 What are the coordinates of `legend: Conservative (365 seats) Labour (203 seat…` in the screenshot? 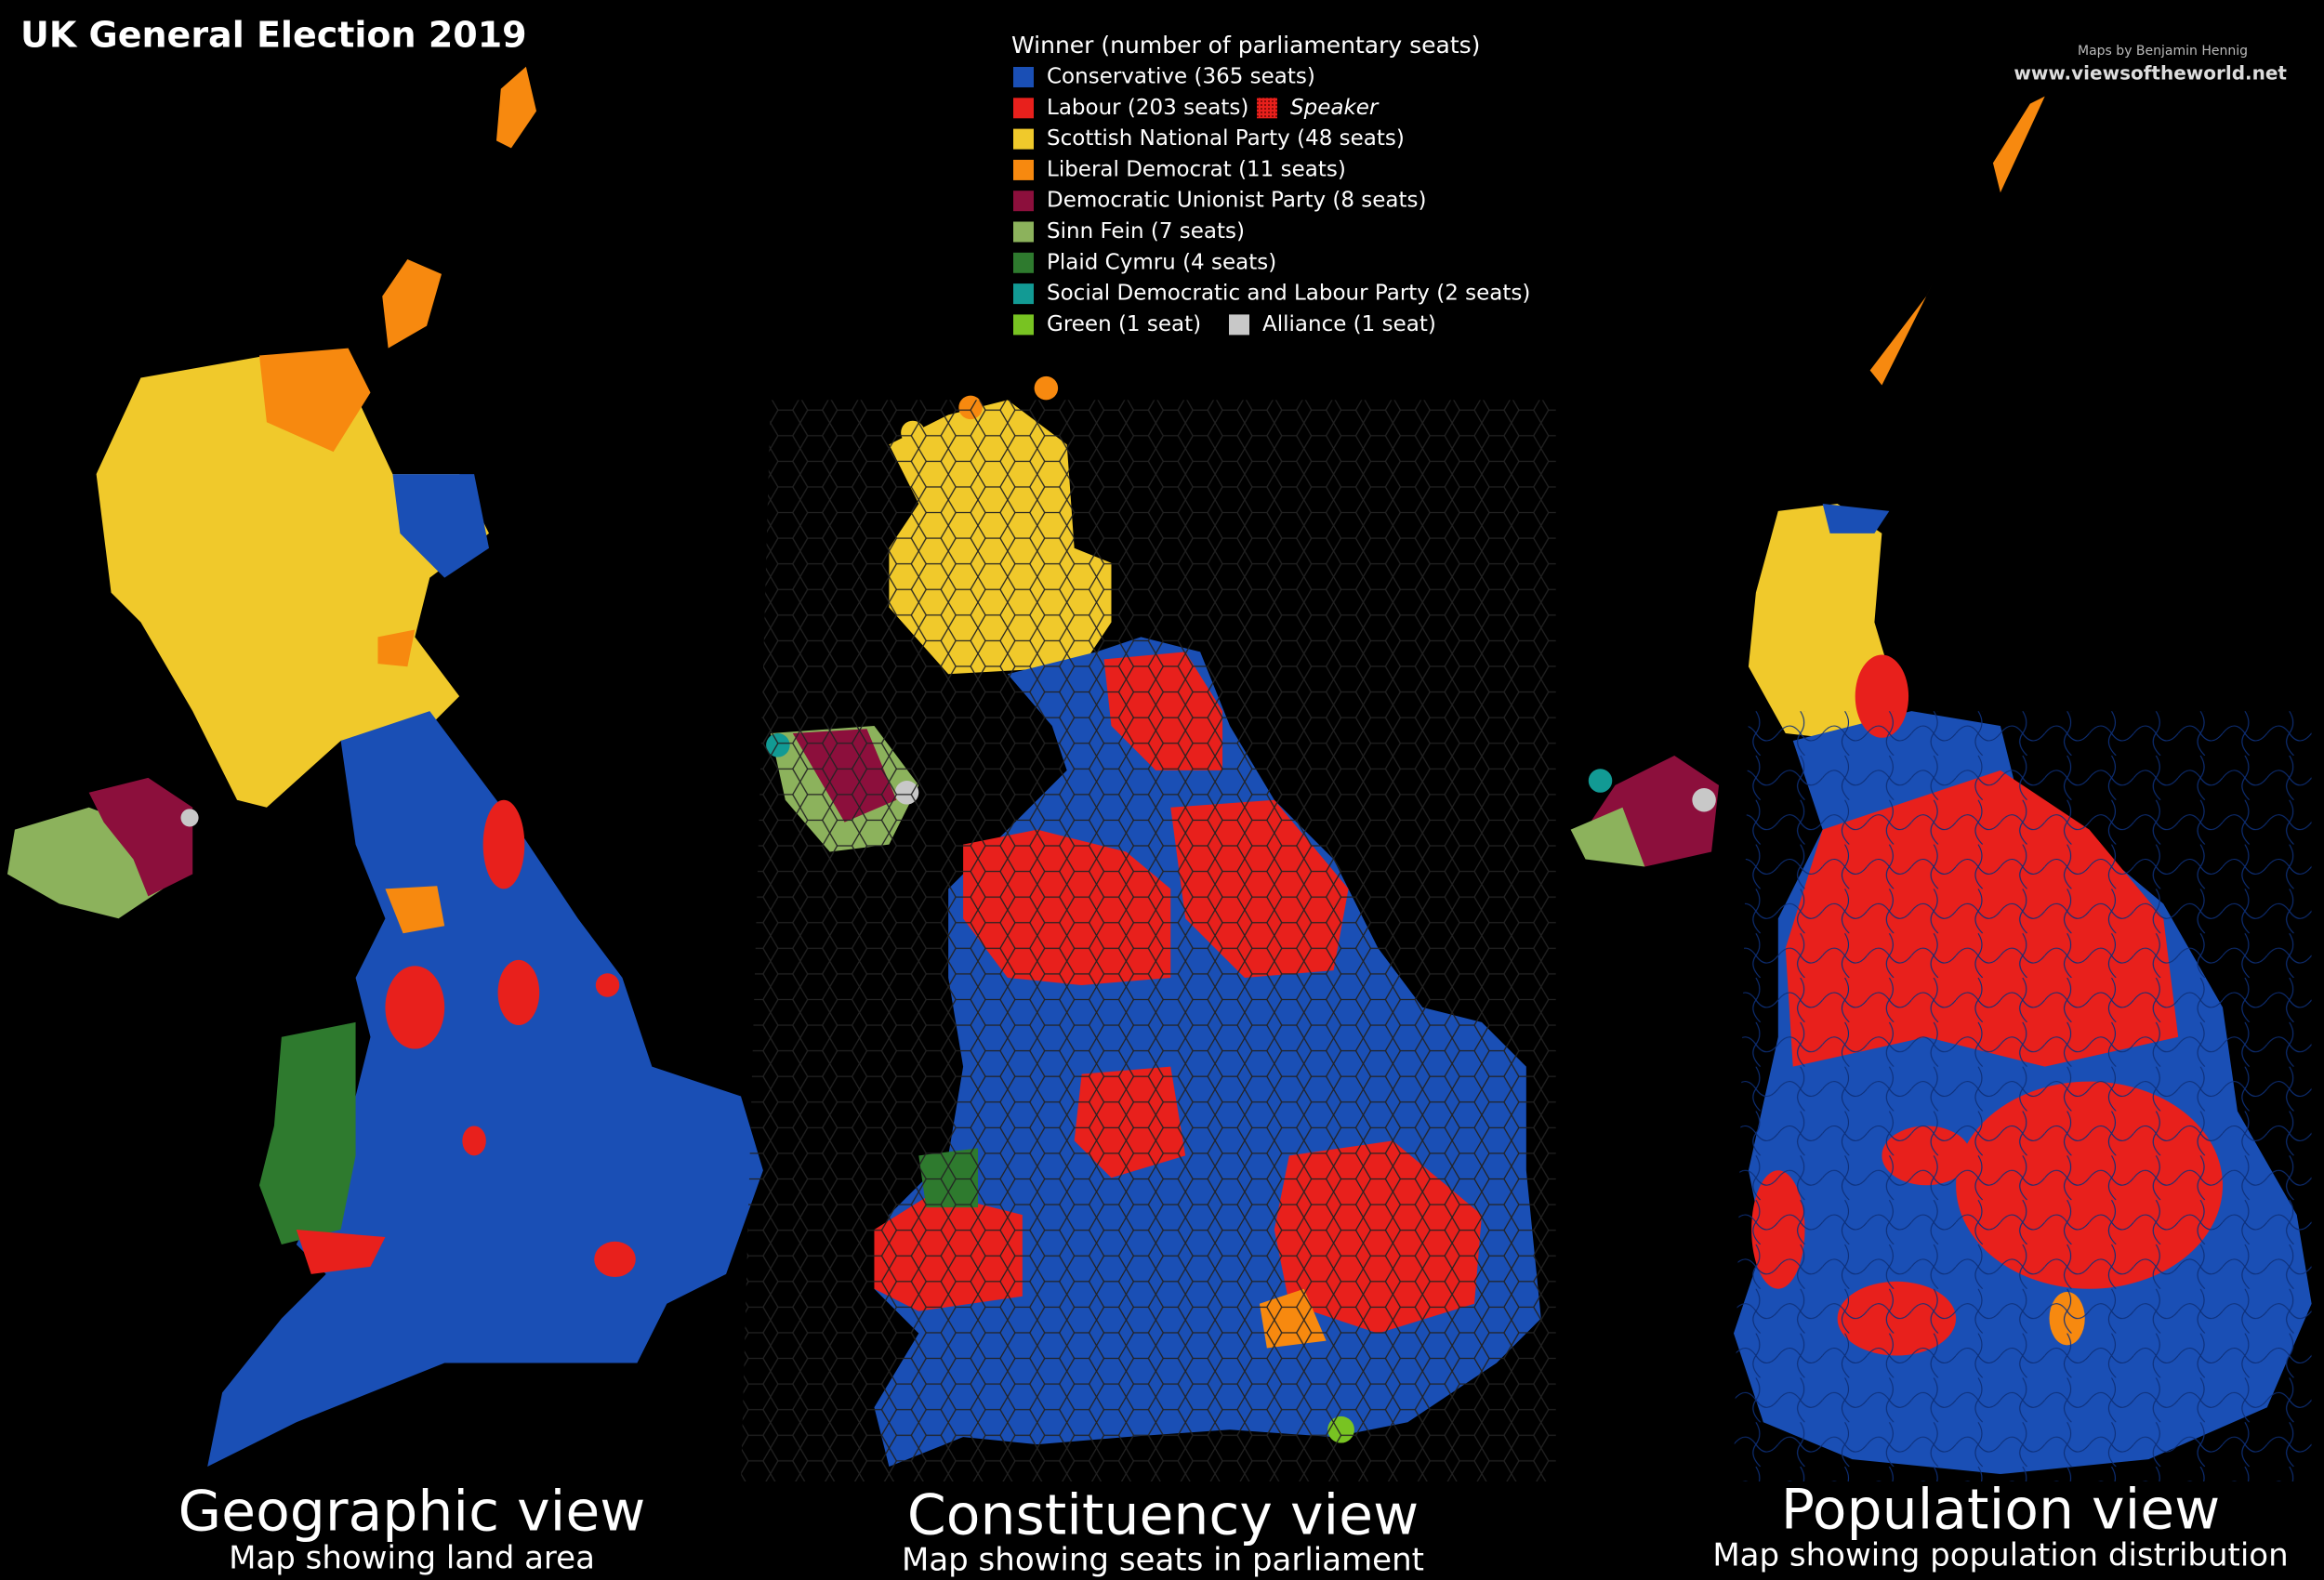 It's located at (1271, 200).